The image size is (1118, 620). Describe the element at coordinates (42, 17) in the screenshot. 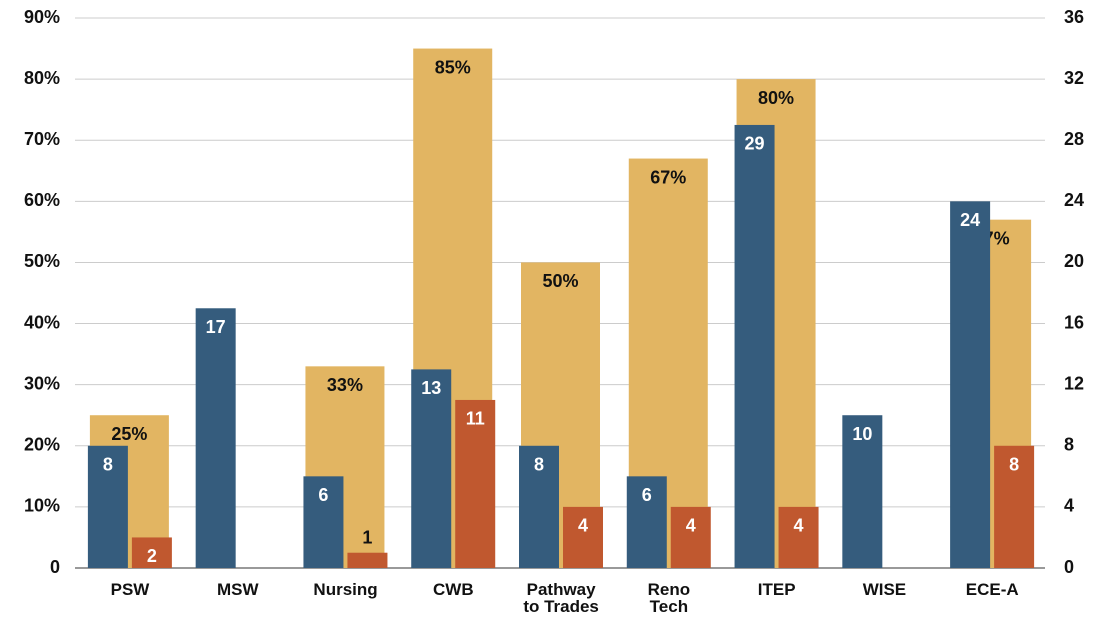

I see `y-tick-label: 90%` at that location.